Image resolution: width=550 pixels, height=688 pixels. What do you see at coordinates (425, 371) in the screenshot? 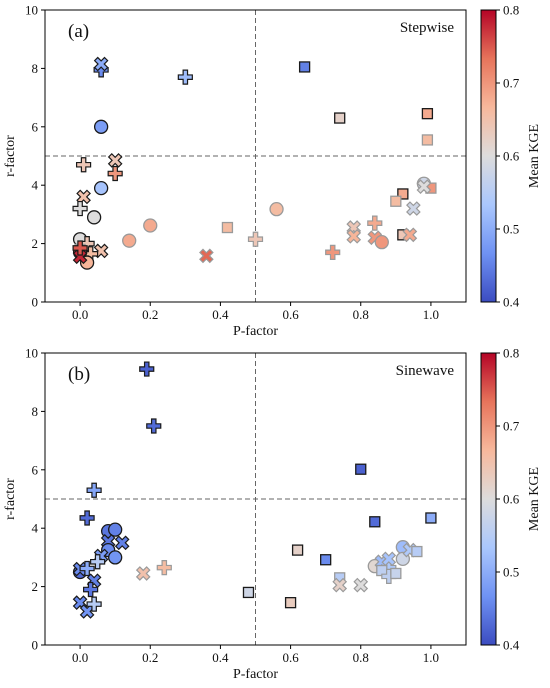
I see `panel-title: Sinewave` at bounding box center [425, 371].